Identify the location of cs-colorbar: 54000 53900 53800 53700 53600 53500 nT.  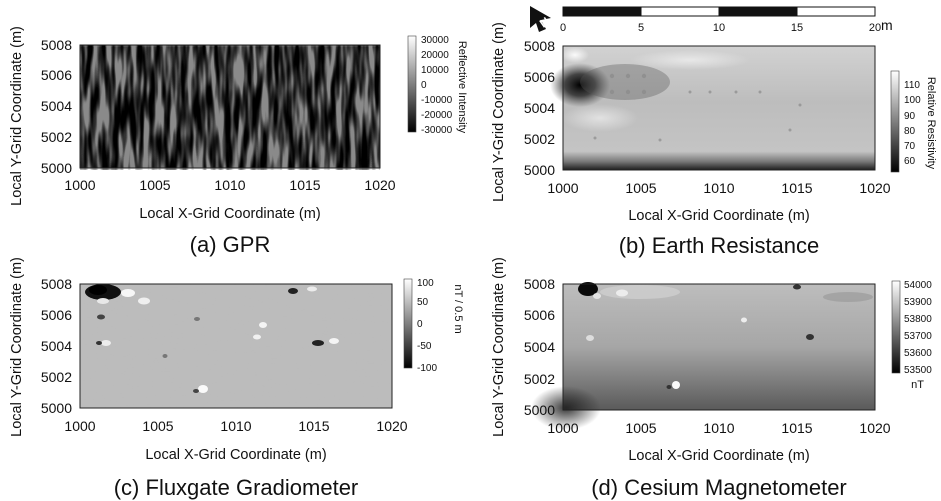
(911, 335).